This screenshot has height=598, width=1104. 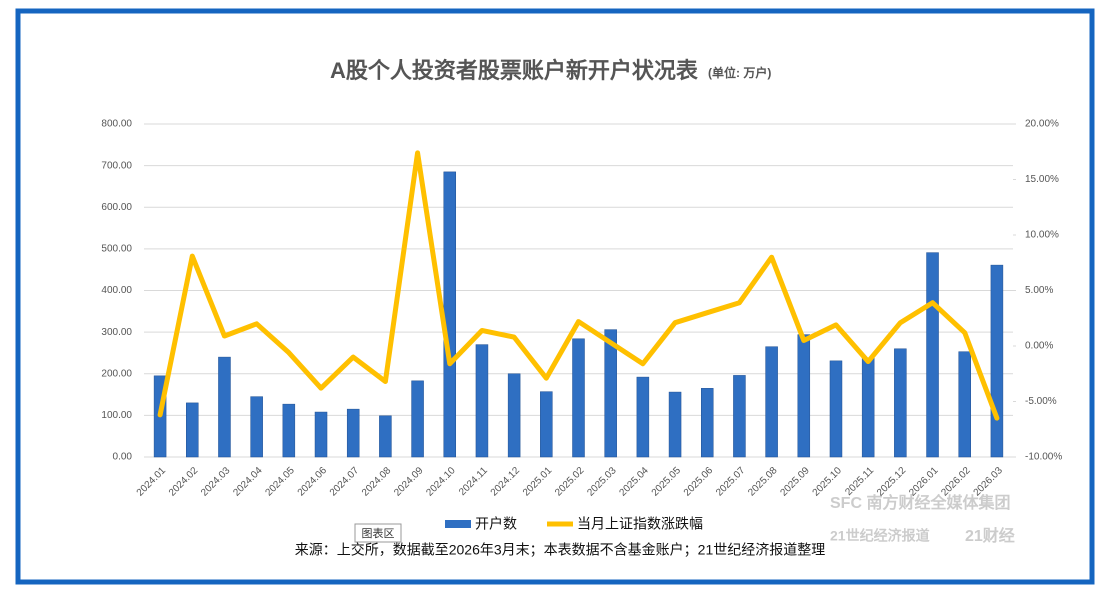 I want to click on legend-swatch, so click(x=458, y=524).